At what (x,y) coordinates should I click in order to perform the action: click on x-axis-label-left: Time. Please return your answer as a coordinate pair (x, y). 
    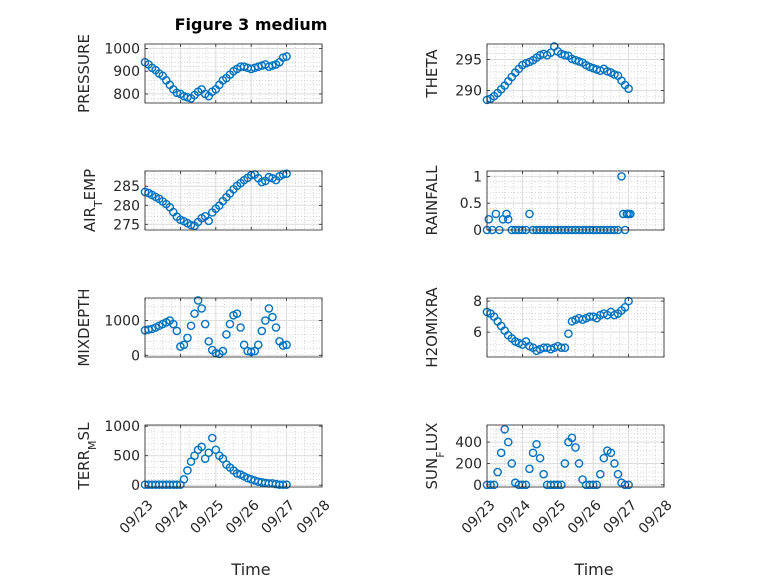
    Looking at the image, I should click on (250, 569).